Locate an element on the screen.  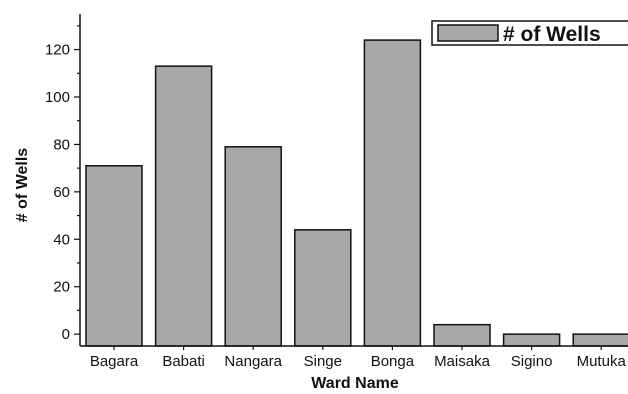
x-tick-label: Bonga is located at coordinates (393, 361).